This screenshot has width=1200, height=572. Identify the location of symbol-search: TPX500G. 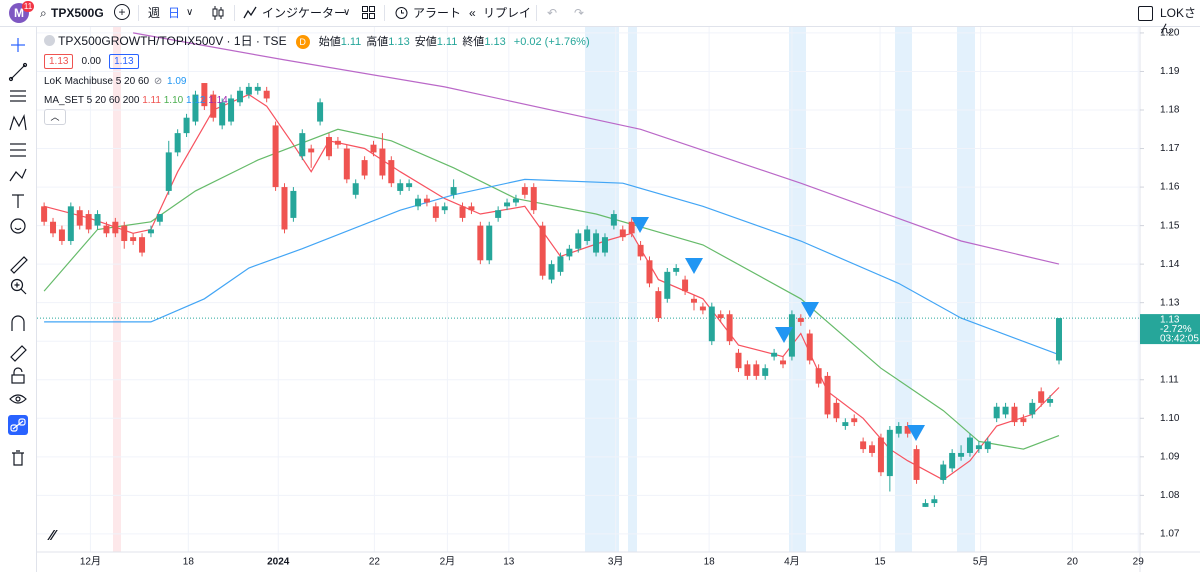
(77, 13).